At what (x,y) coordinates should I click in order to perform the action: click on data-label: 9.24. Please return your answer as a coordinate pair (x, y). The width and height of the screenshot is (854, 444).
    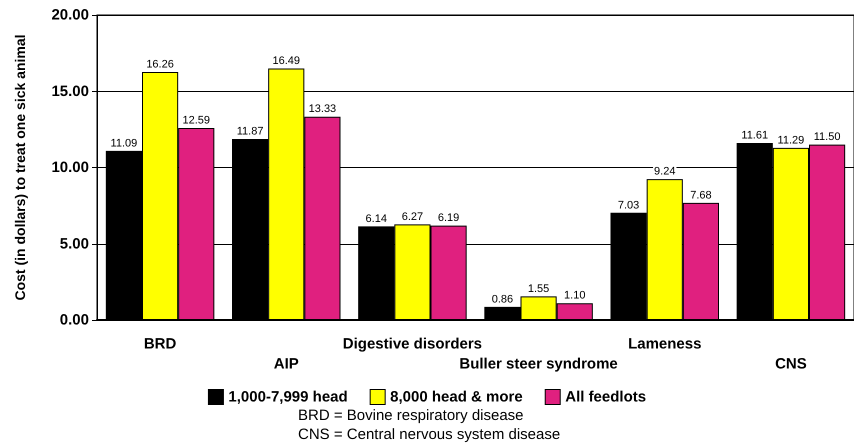
    Looking at the image, I should click on (665, 172).